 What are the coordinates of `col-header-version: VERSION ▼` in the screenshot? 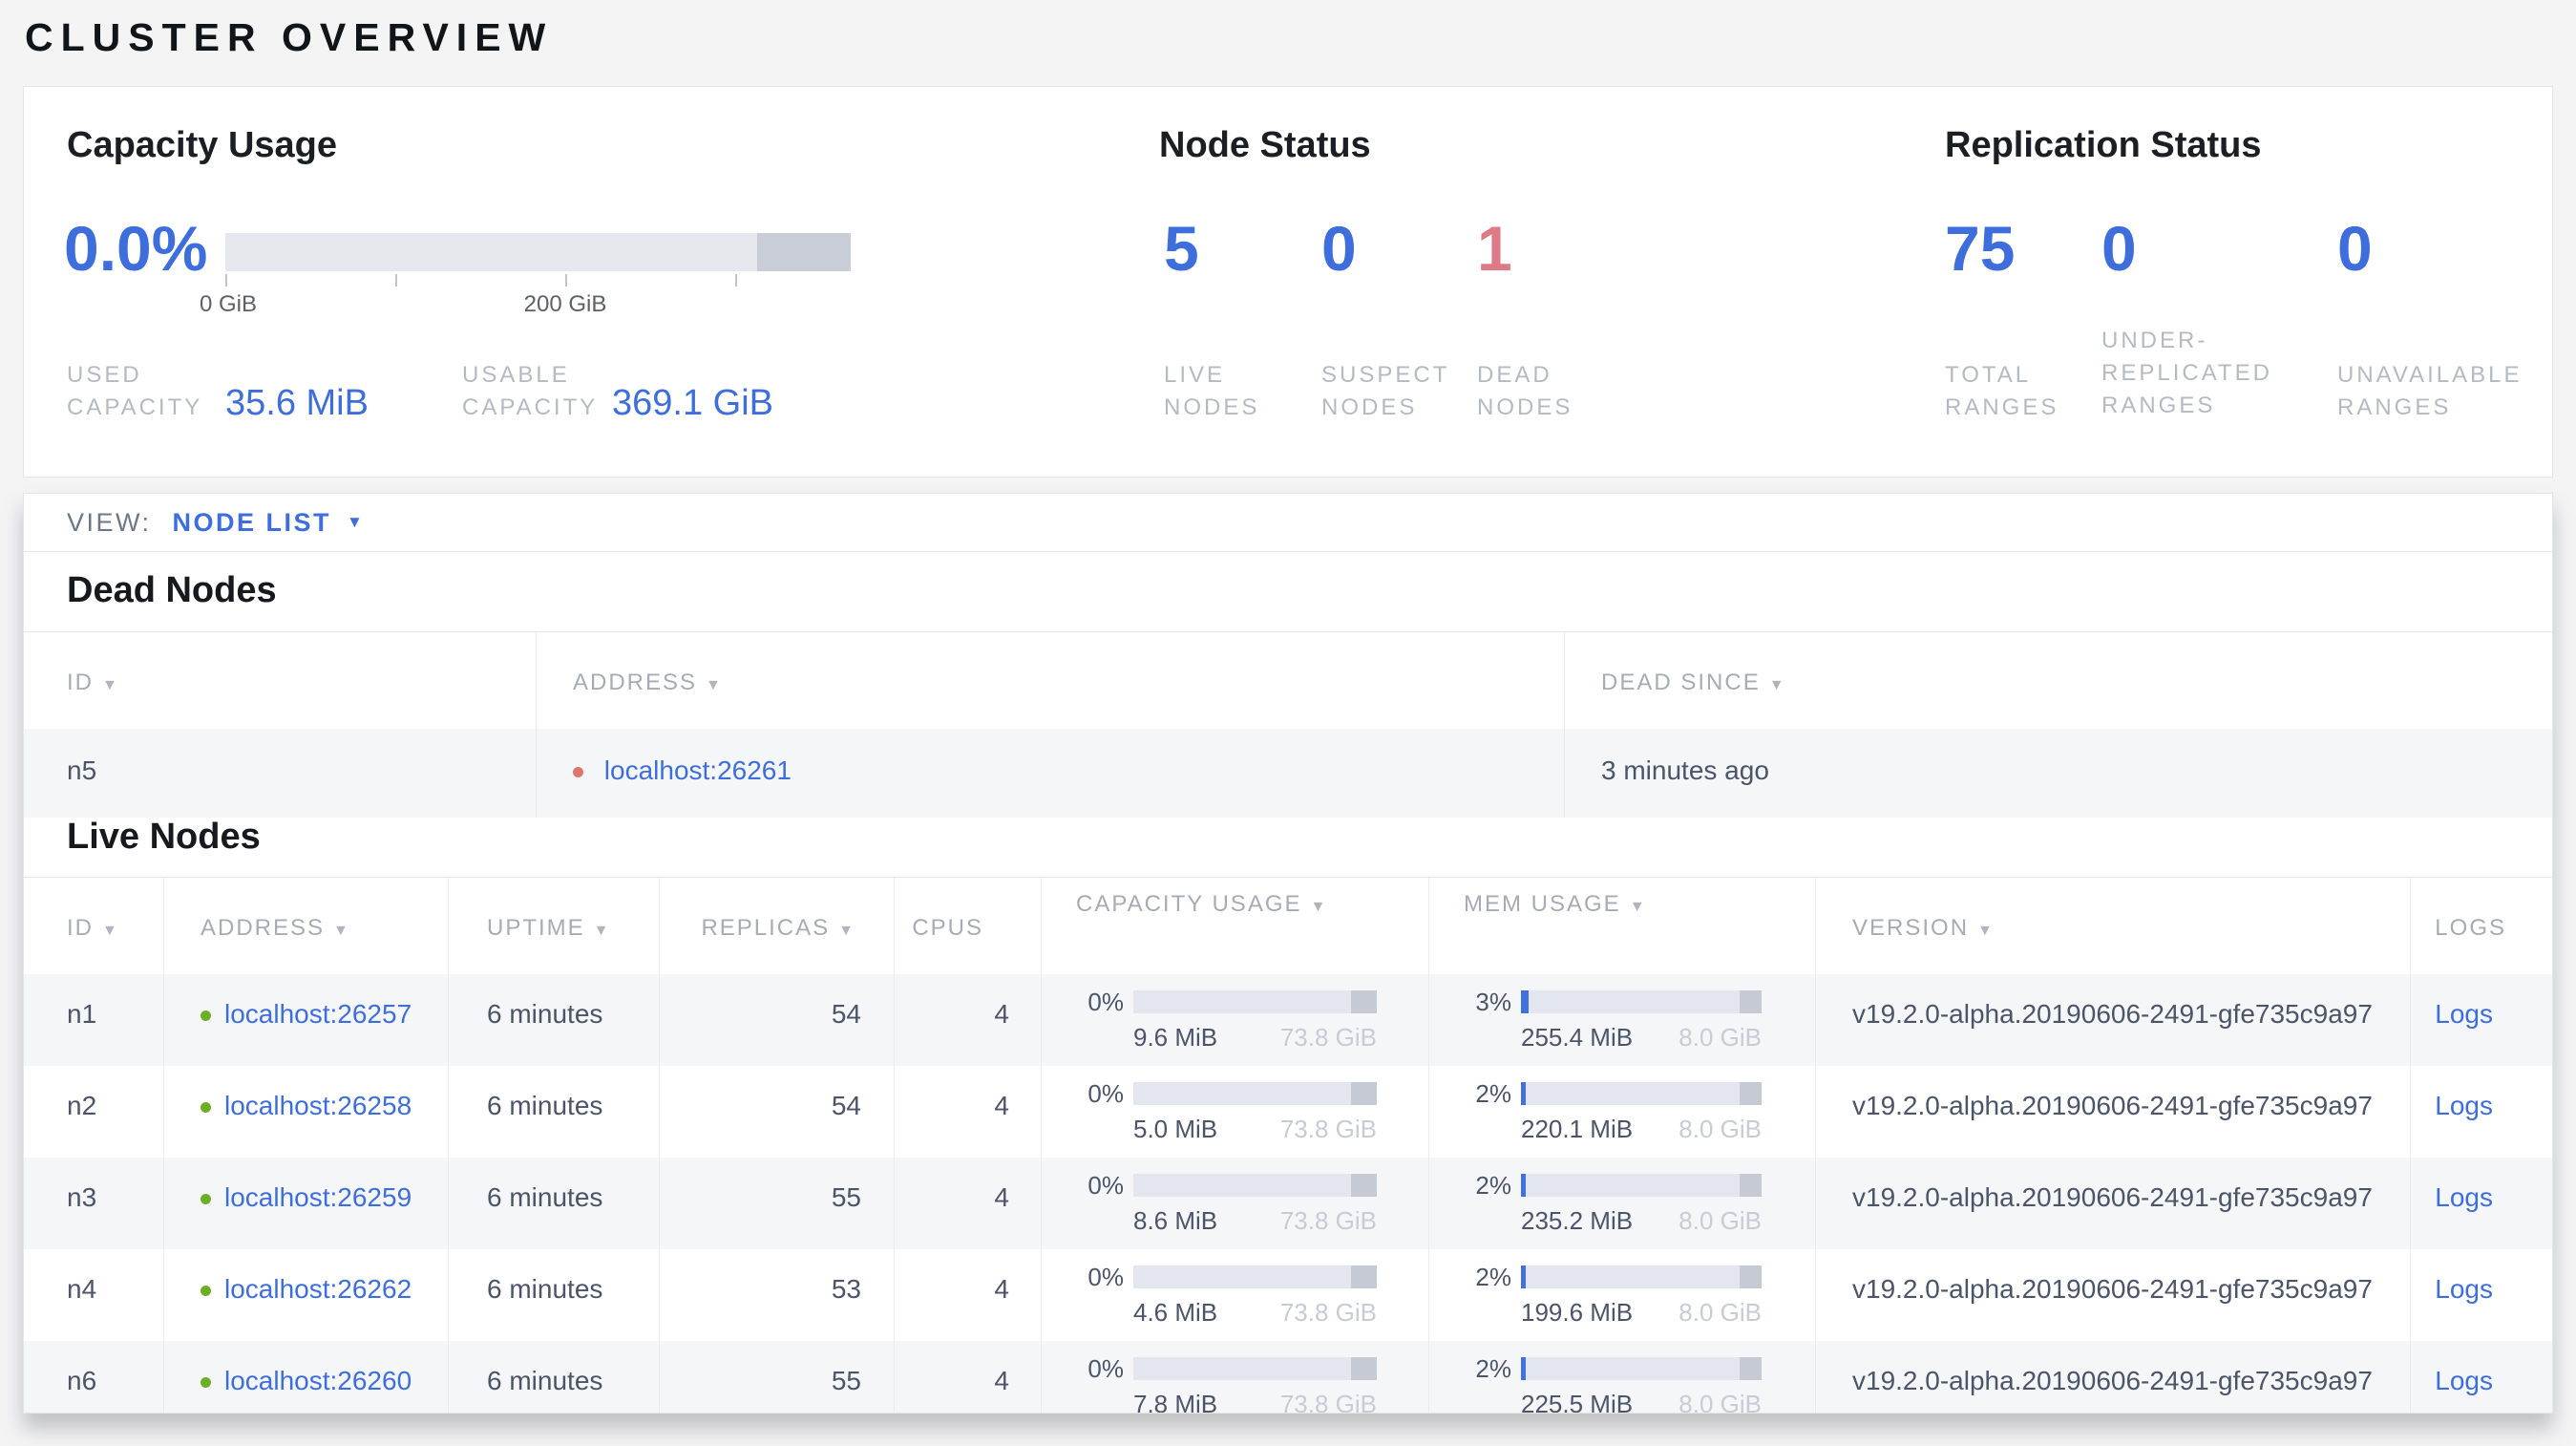 It's located at (2112, 926).